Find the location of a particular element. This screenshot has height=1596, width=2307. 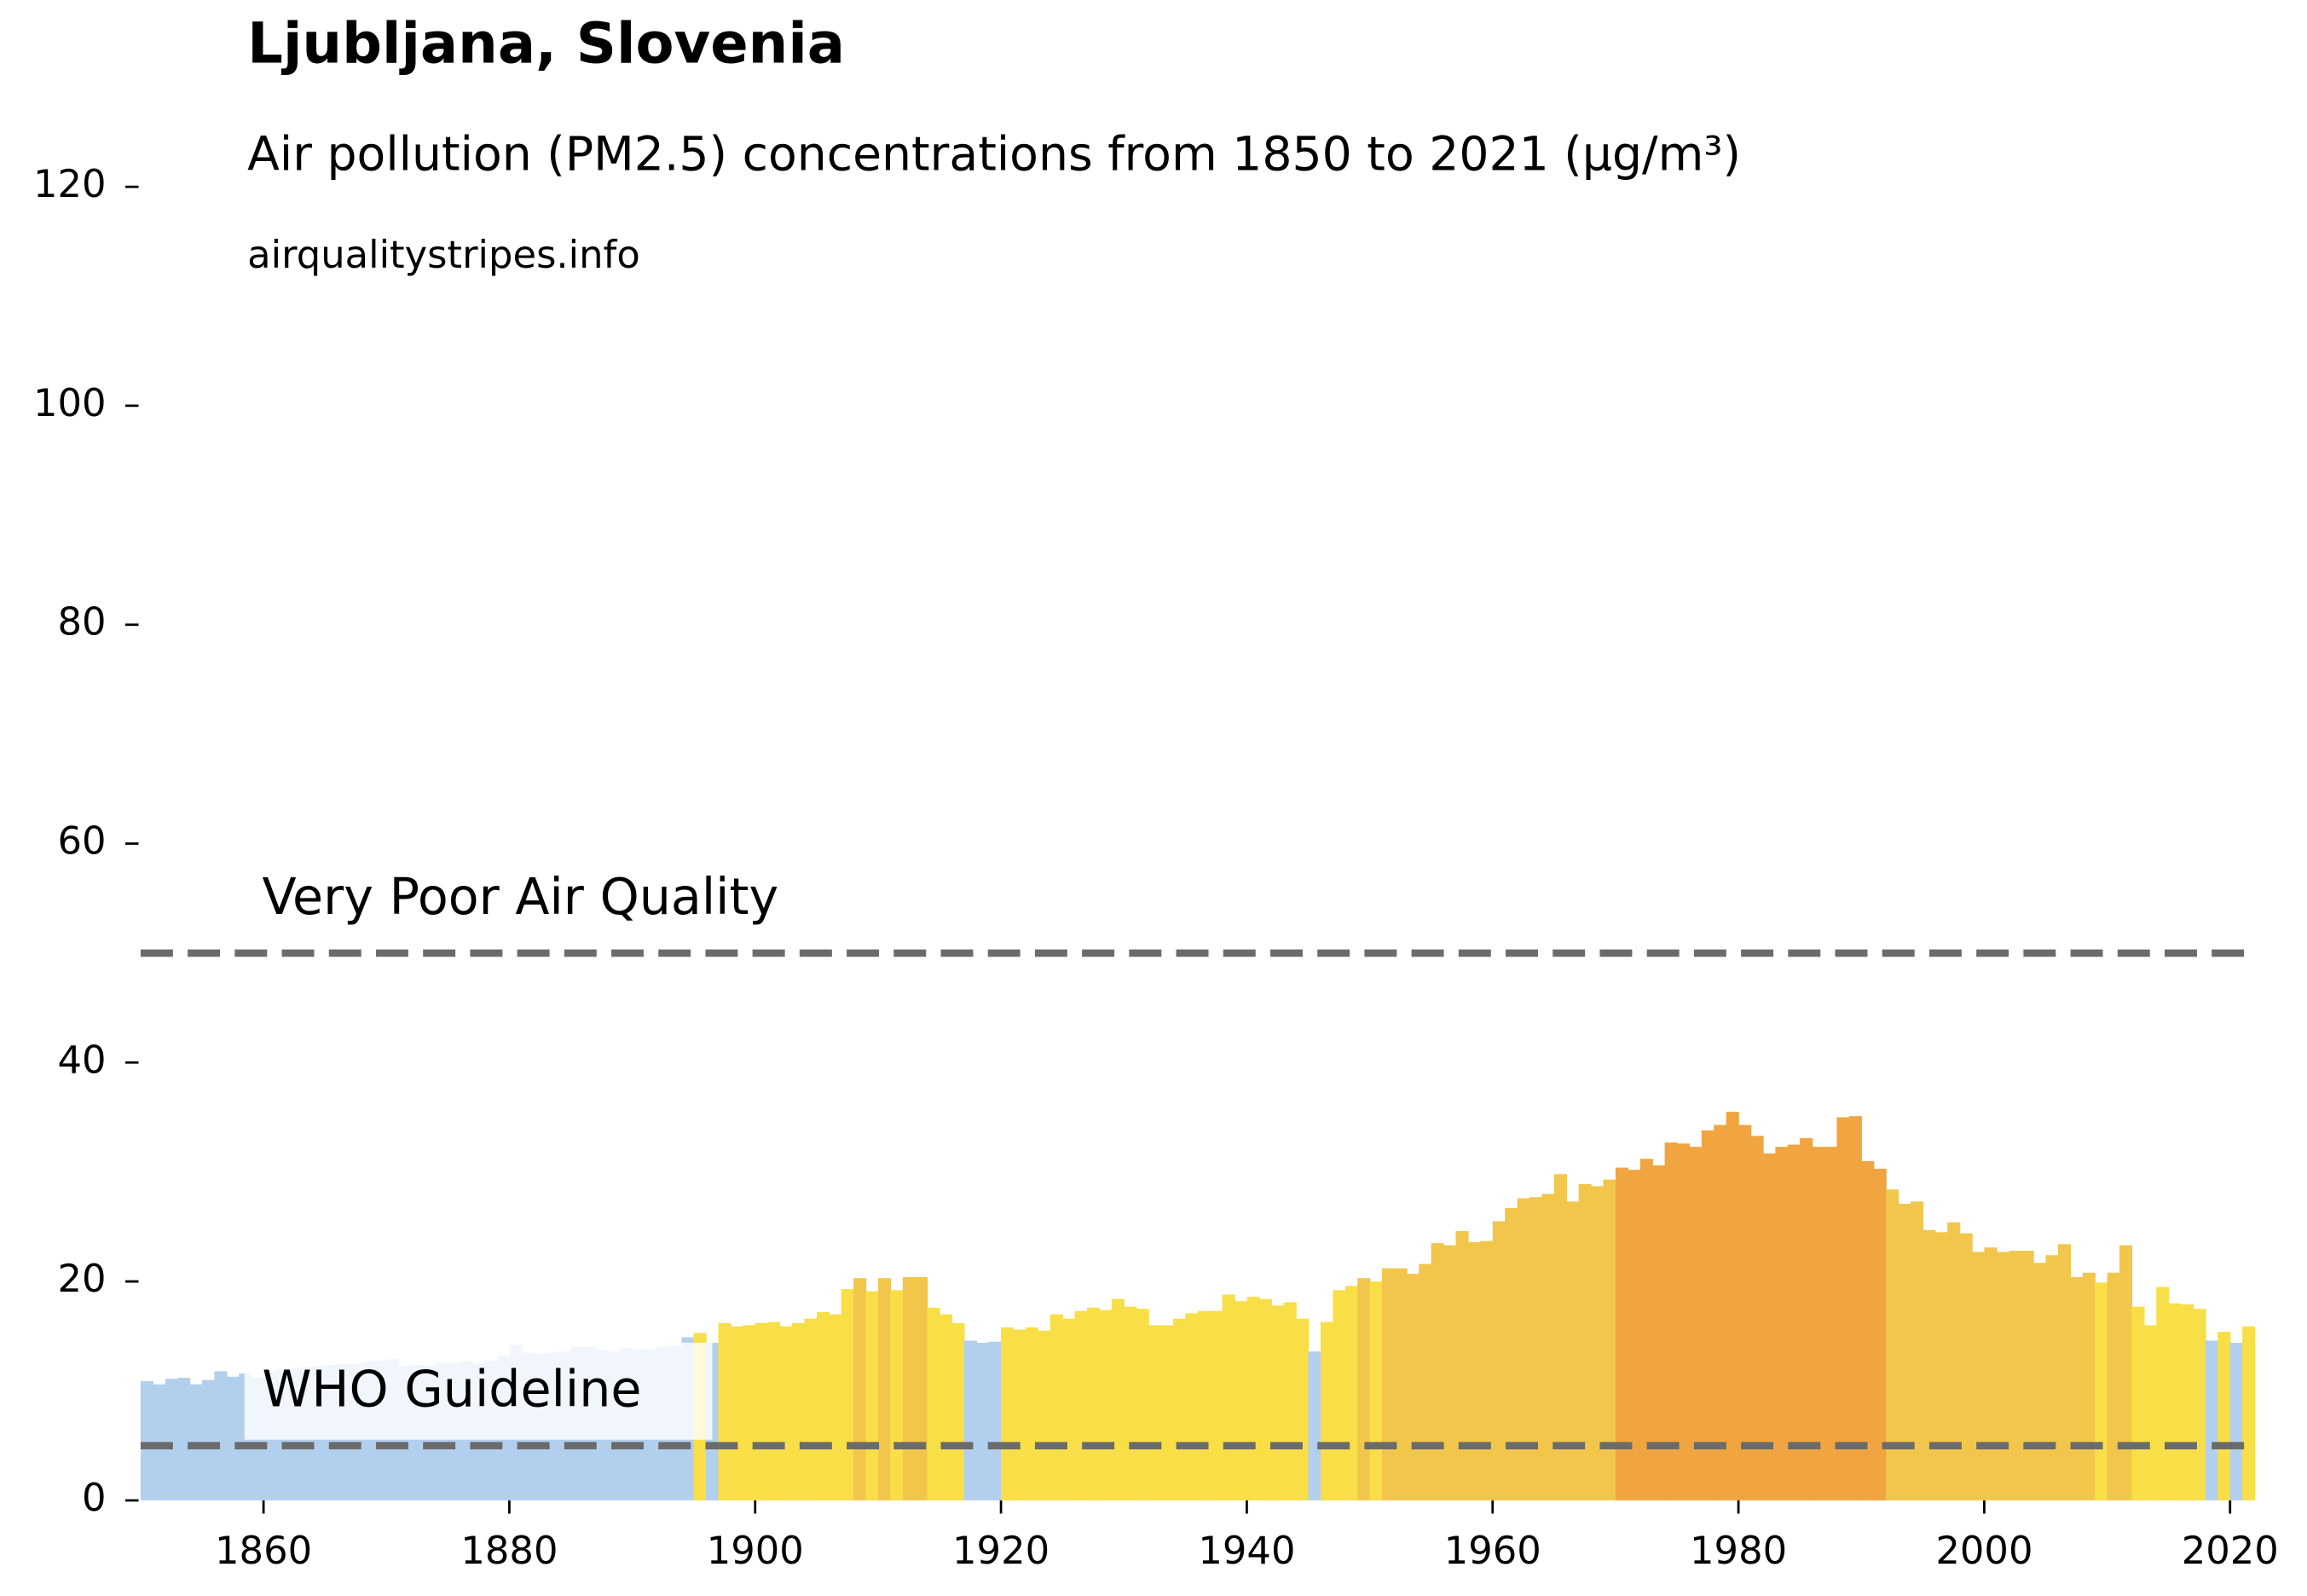

x-tick-label: 1920 is located at coordinates (1001, 1550).